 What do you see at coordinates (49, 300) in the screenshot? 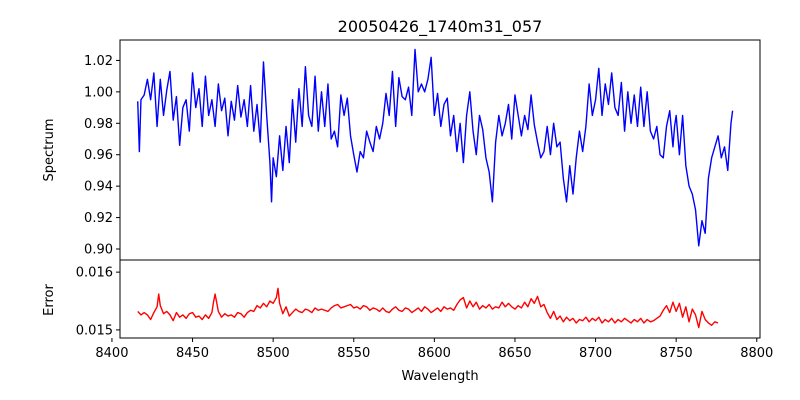
I see `error-y-axis-label: Error` at bounding box center [49, 300].